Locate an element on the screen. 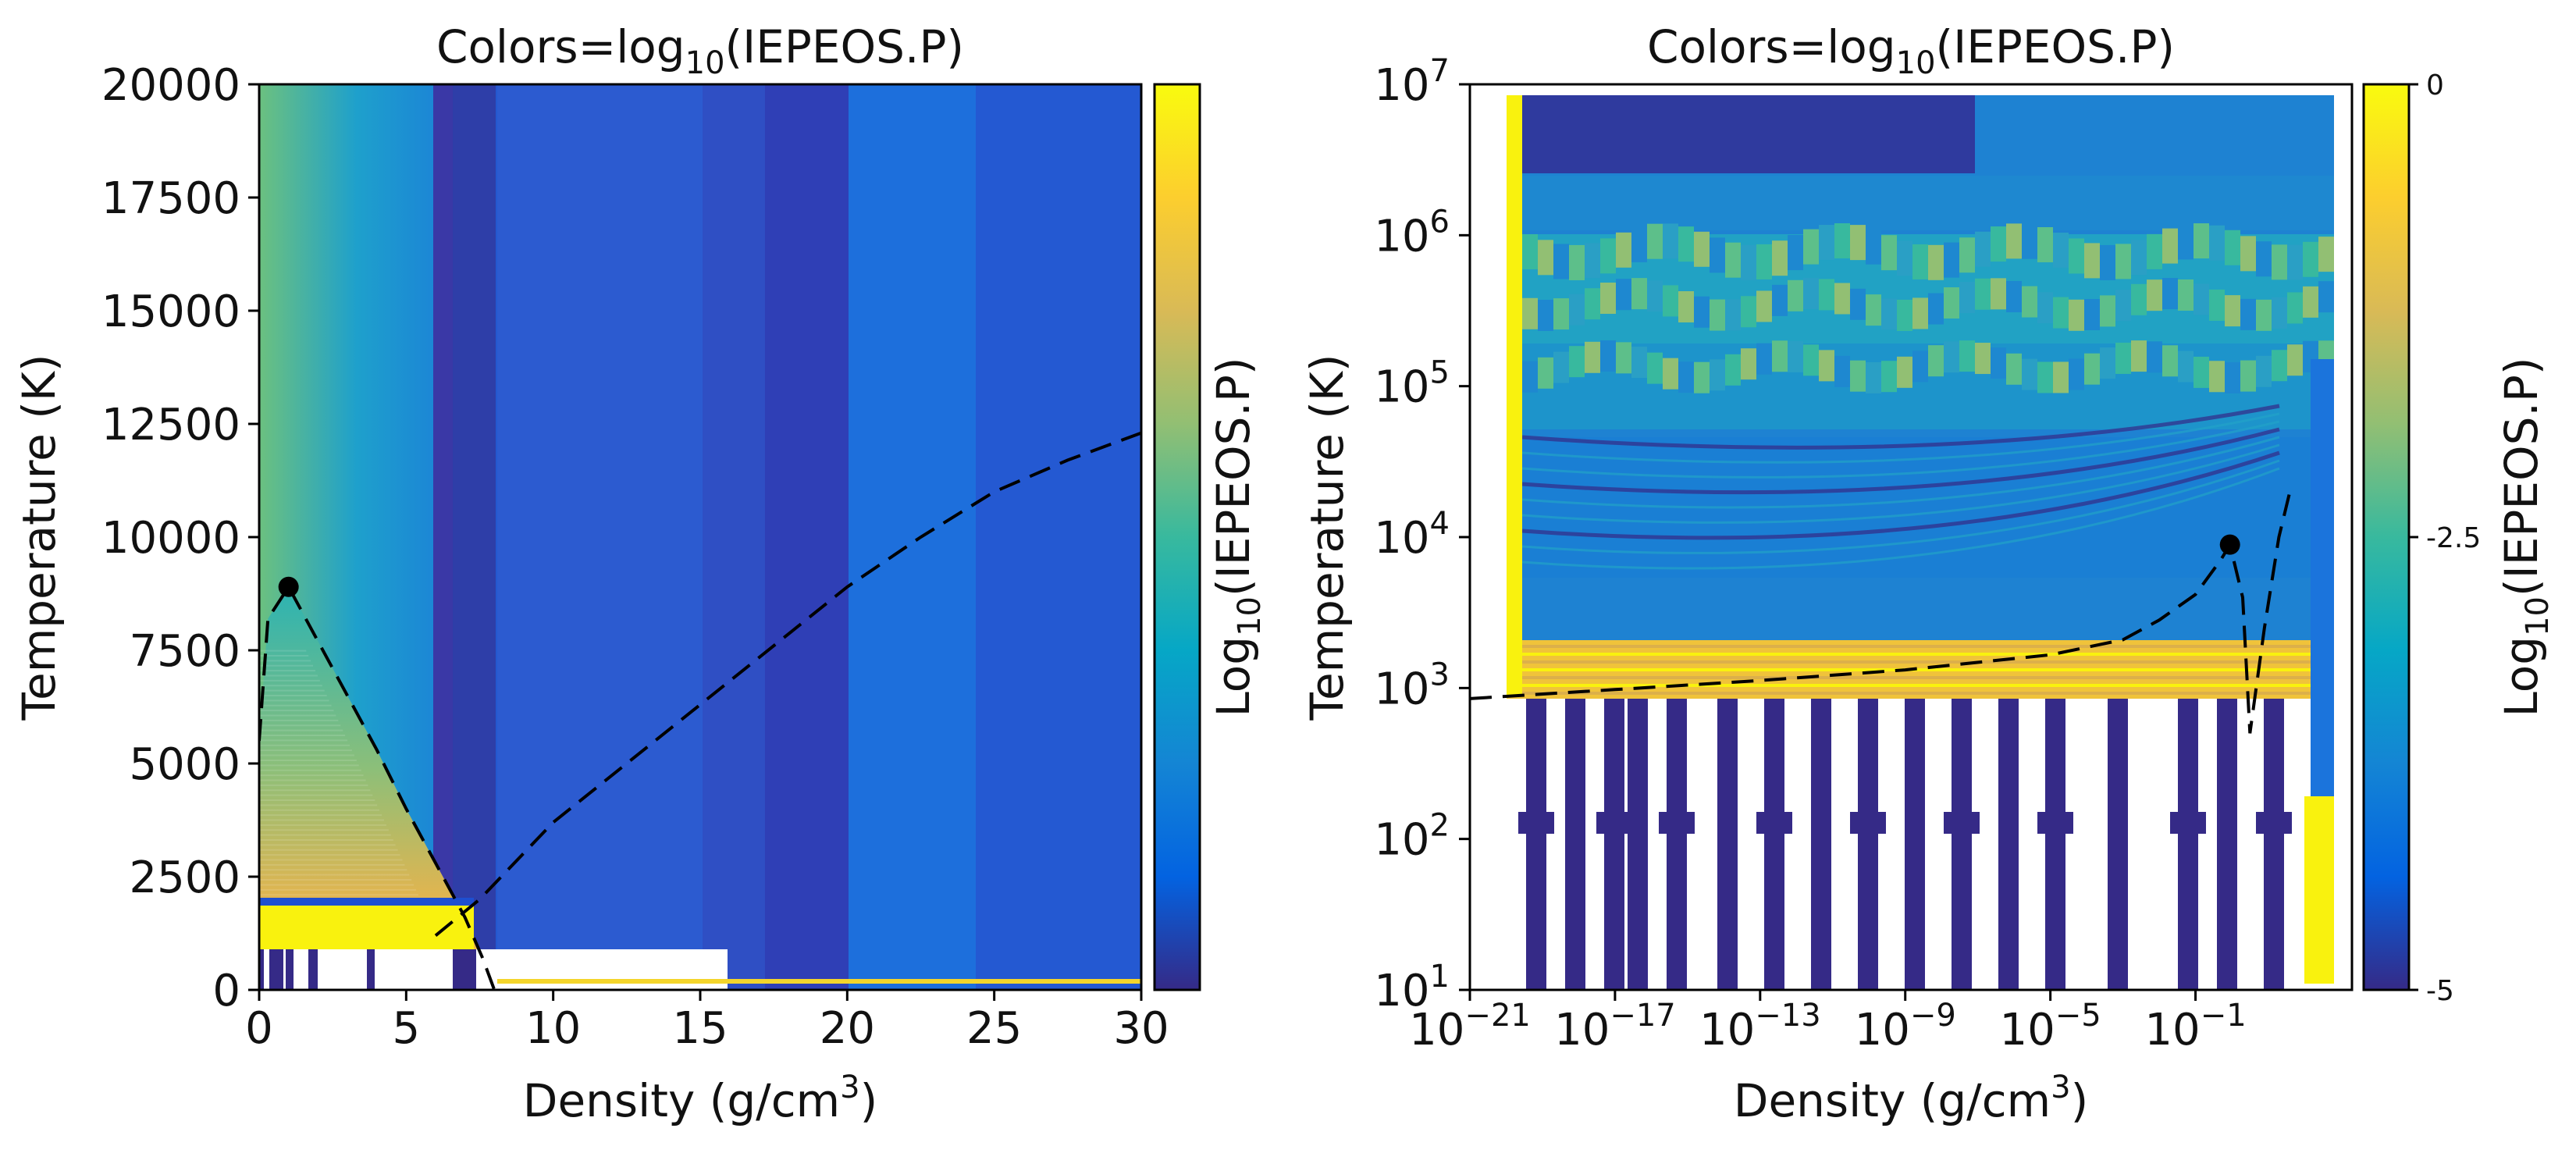 This screenshot has width=2576, height=1171. right-colorbar-ticks: 0 -2.5 -5 is located at coordinates (2445, 538).